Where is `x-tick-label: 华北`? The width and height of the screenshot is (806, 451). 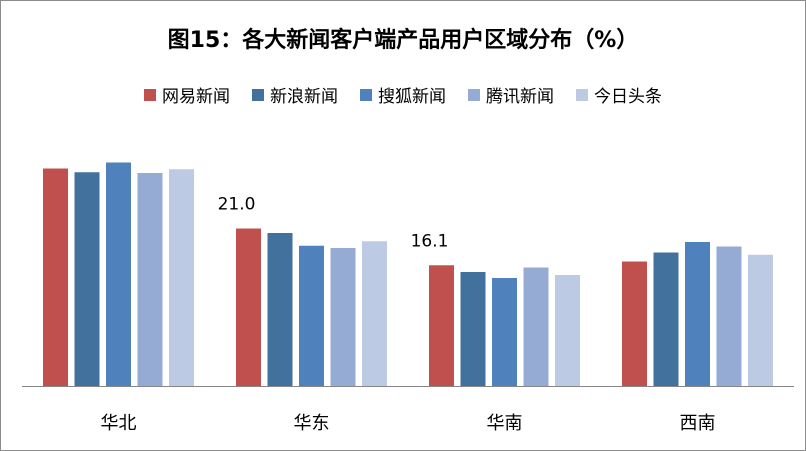
x-tick-label: 华北 is located at coordinates (119, 423).